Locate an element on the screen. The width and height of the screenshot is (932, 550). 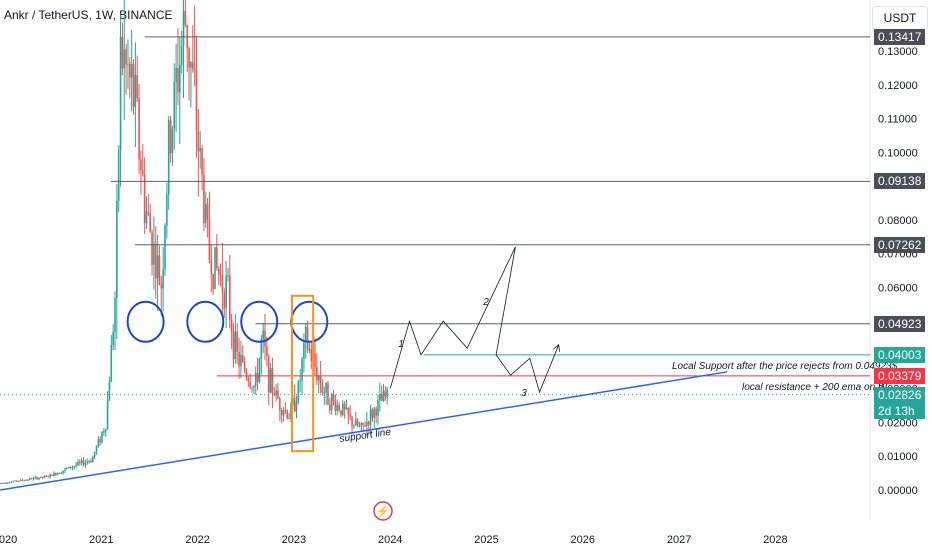
price-level-badge: 0.04923 is located at coordinates (900, 323).